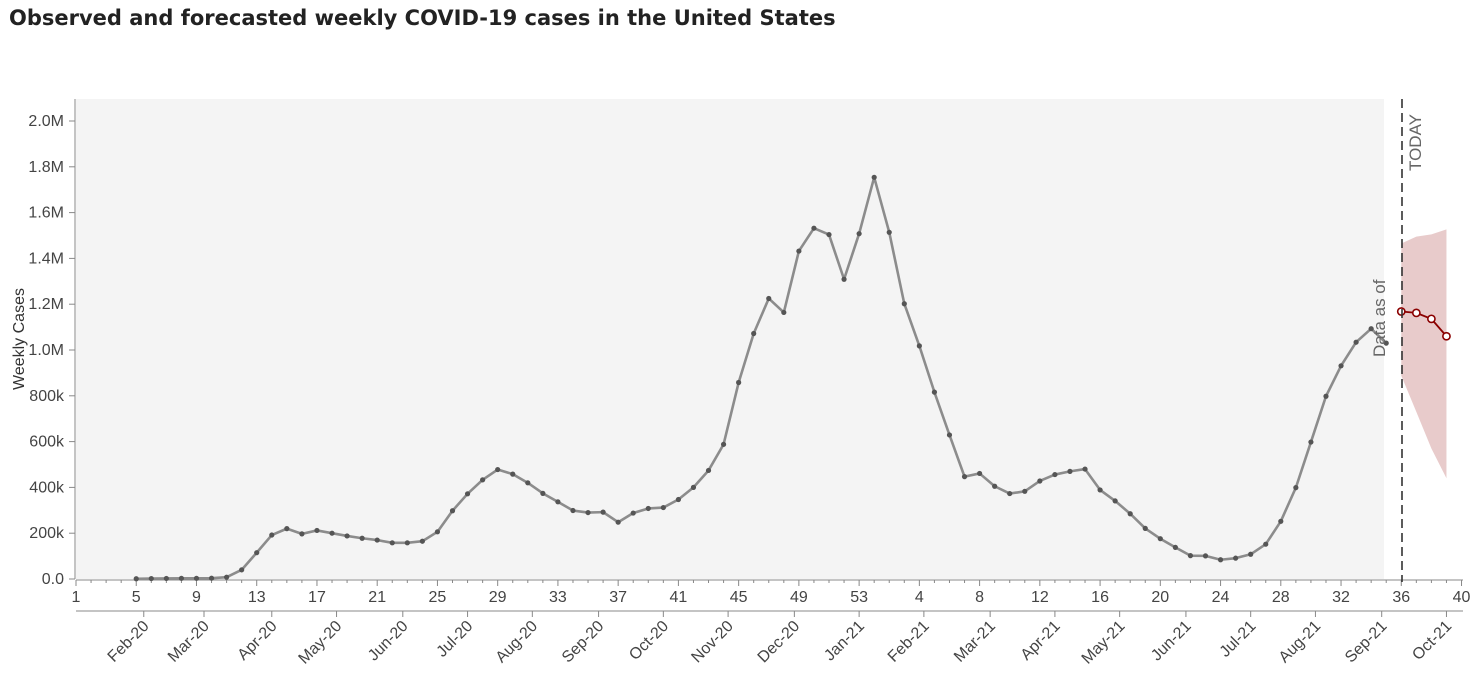  Describe the element at coordinates (1041, 641) in the screenshot. I see `month-tick-label: Apr-21` at that location.